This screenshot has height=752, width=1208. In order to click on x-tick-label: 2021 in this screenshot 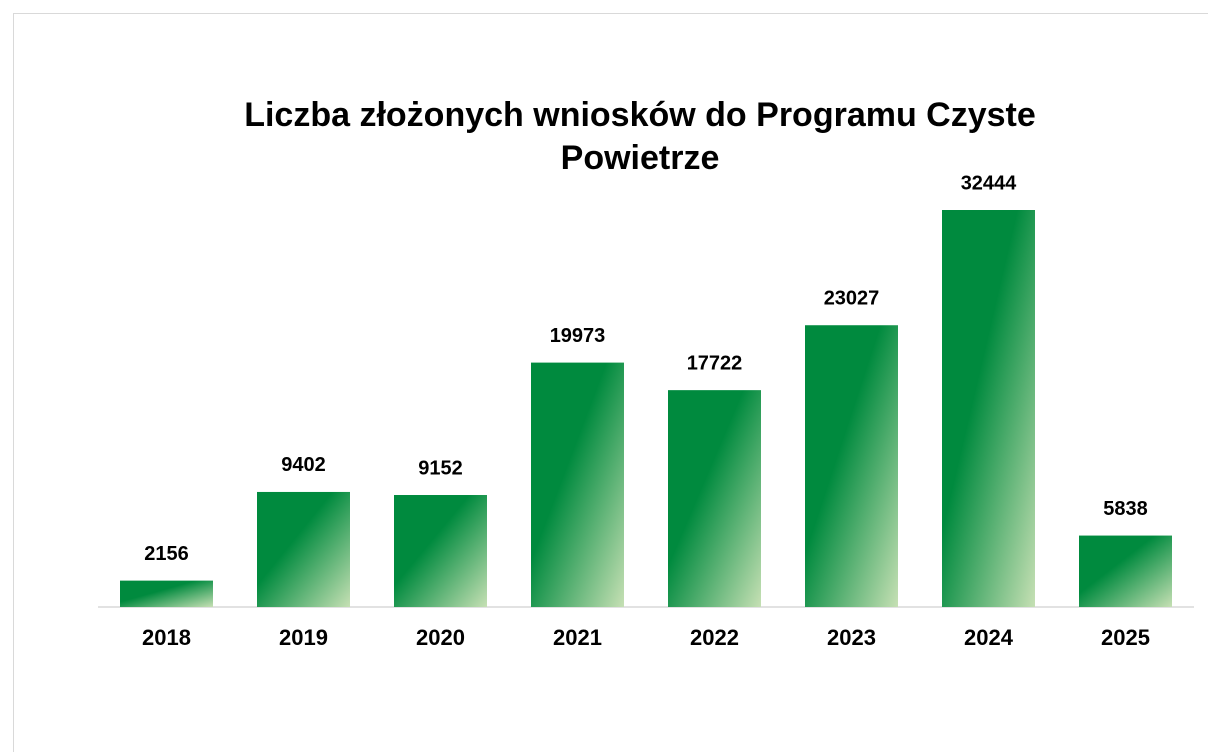, I will do `click(577, 637)`.